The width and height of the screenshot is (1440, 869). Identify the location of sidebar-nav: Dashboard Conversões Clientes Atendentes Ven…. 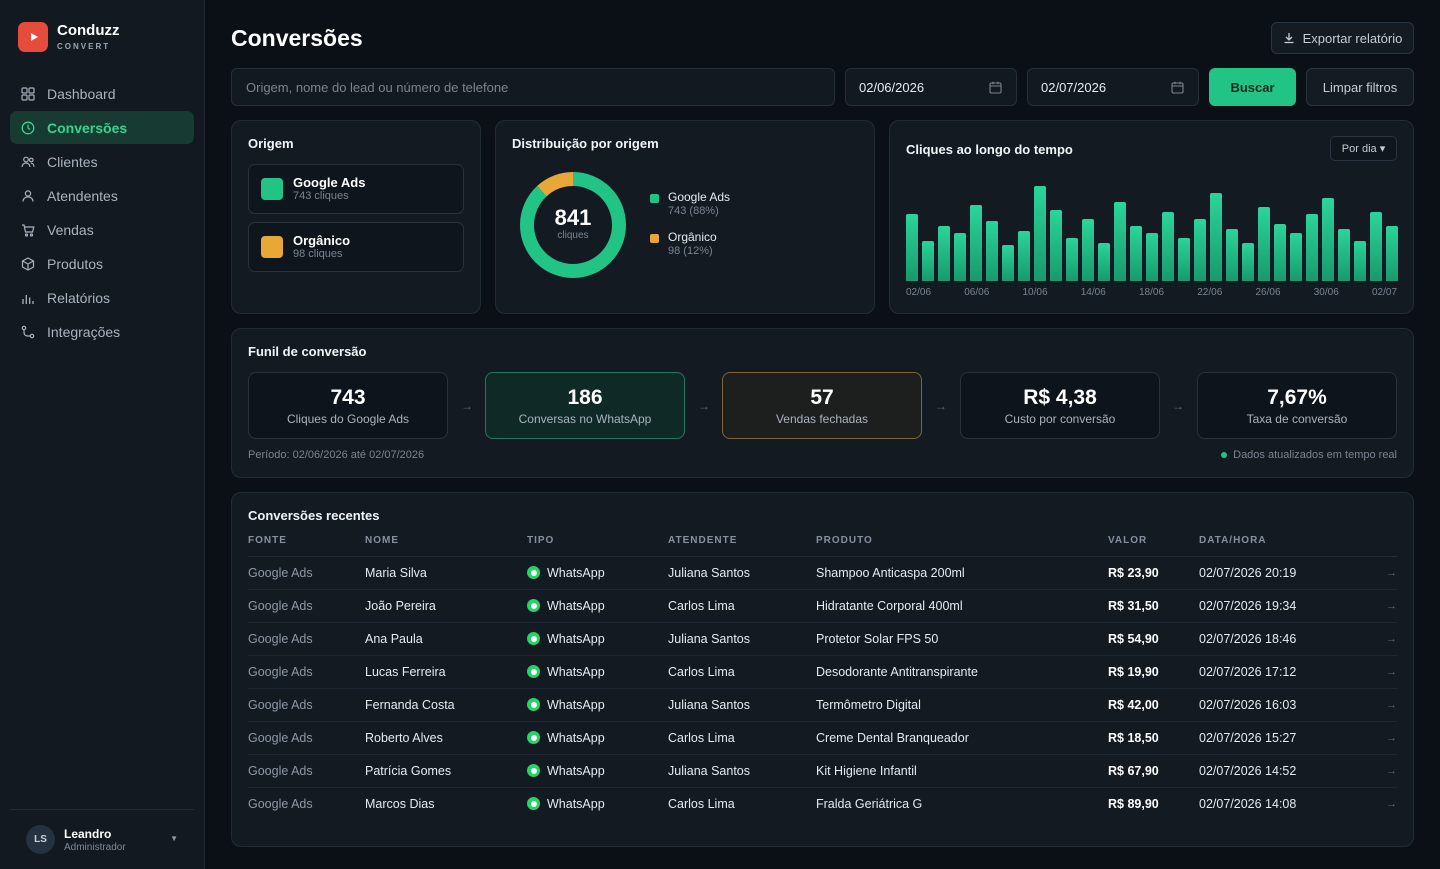
(102, 213).